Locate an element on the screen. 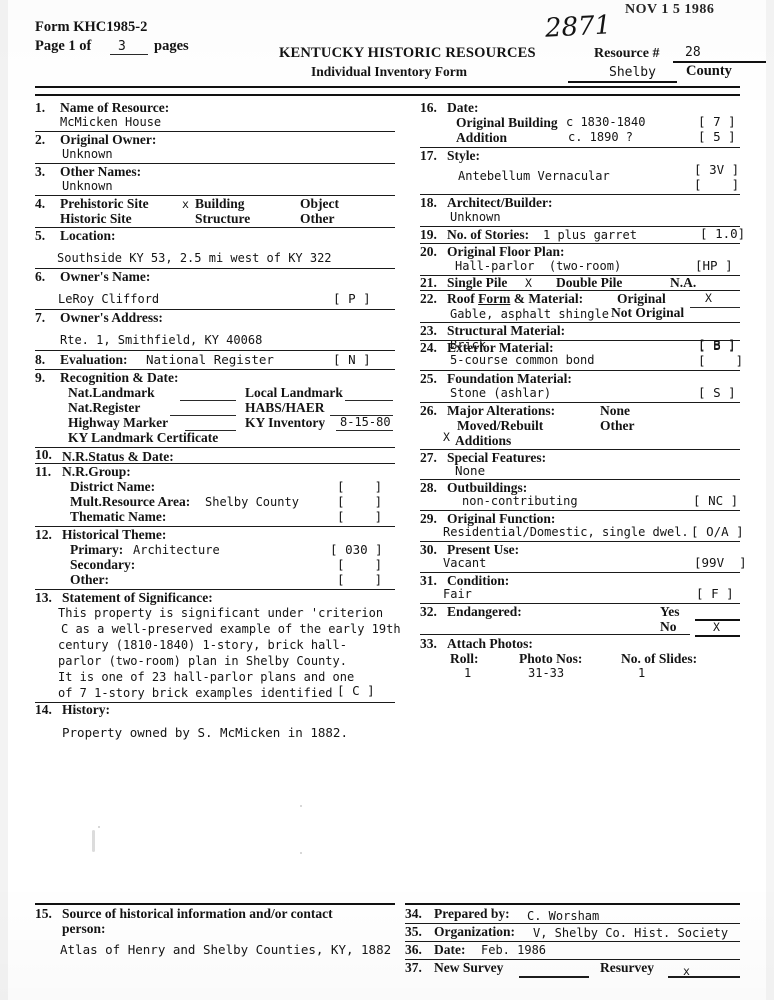  field-13-line-6: of 7 1-story brick examples identified is located at coordinates (195, 693).